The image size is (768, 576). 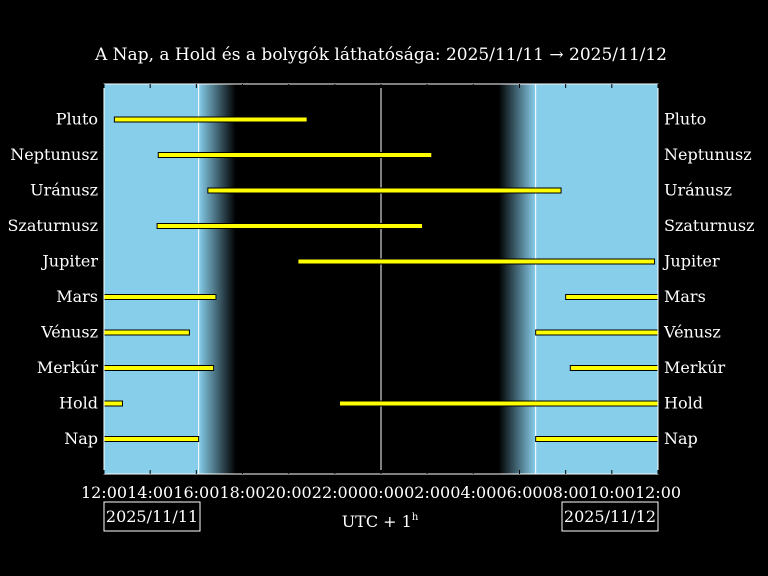 I want to click on label-left-hold: Hold, so click(x=78, y=403).